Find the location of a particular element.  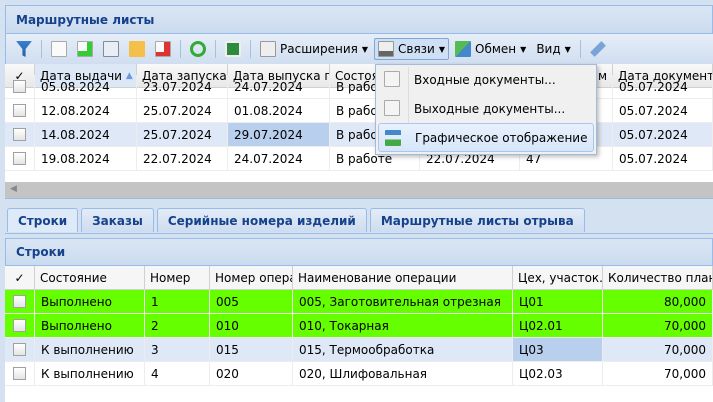

table-cell: 015 is located at coordinates (251, 349).